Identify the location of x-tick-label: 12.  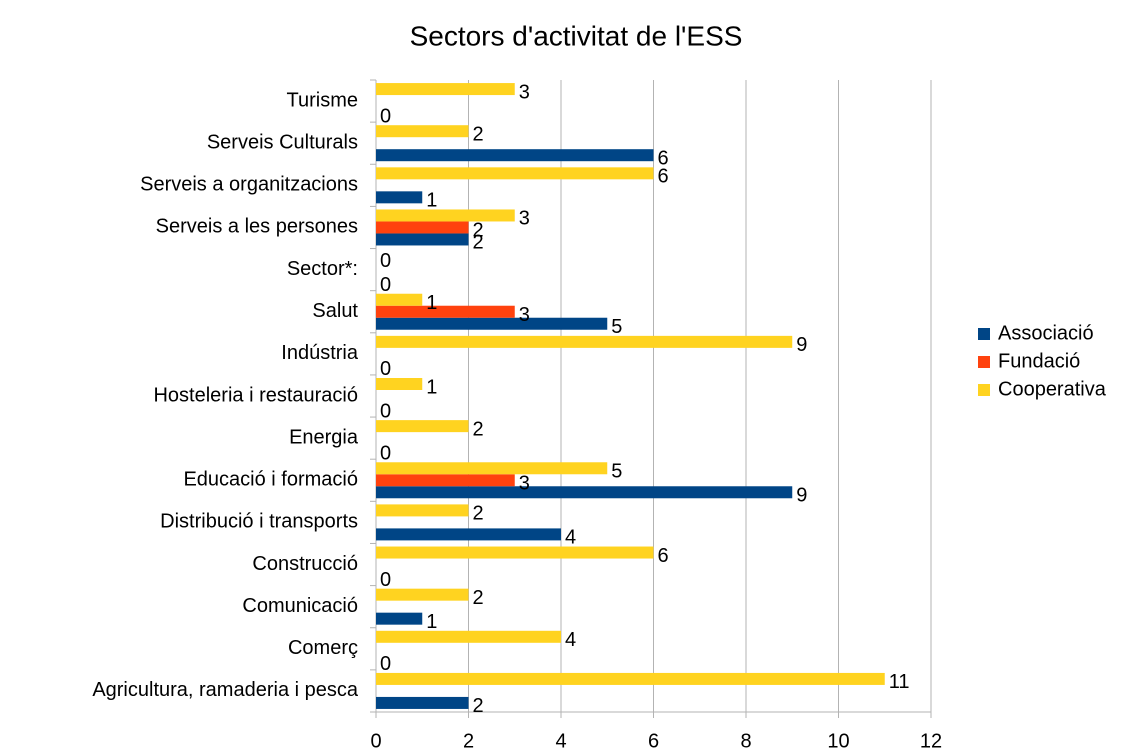
(931, 741).